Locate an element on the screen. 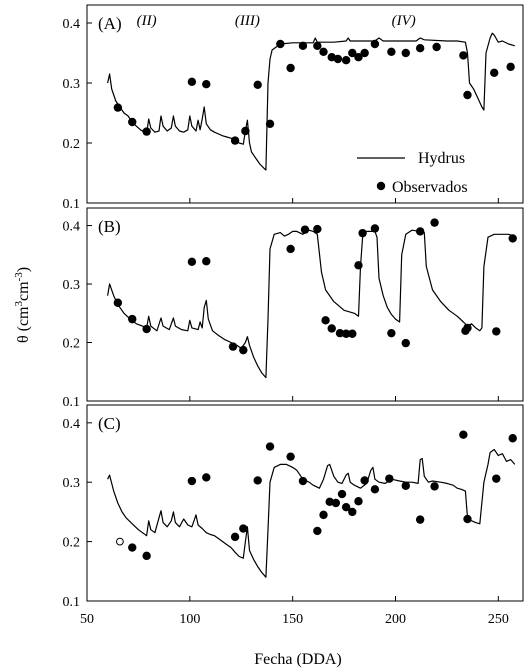  legend-observados-label: Observados is located at coordinates (430, 187).